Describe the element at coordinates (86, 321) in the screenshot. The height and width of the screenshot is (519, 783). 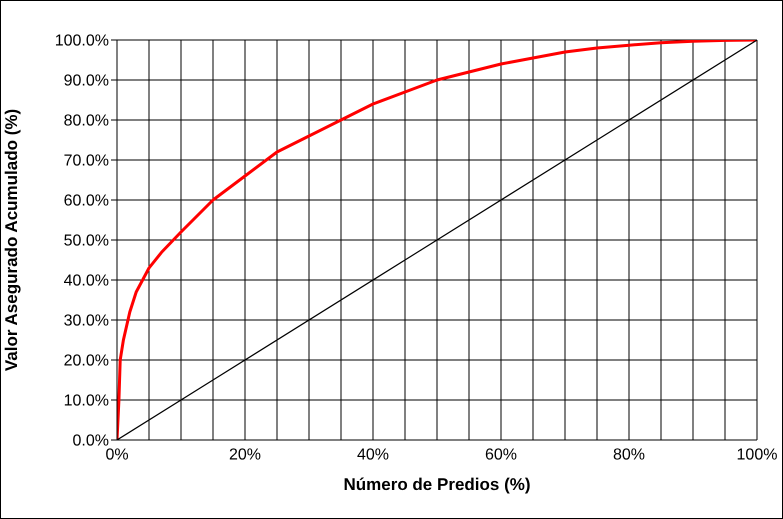
I see `y-tick-label: 30.0%` at that location.